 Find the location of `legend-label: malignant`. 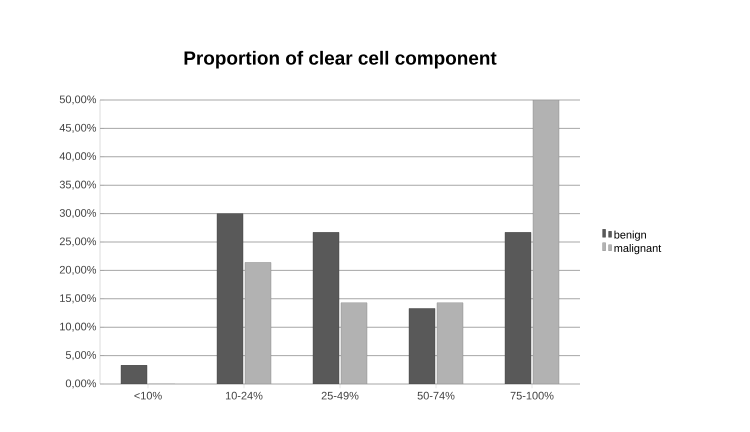

legend-label: malignant is located at coordinates (638, 249).